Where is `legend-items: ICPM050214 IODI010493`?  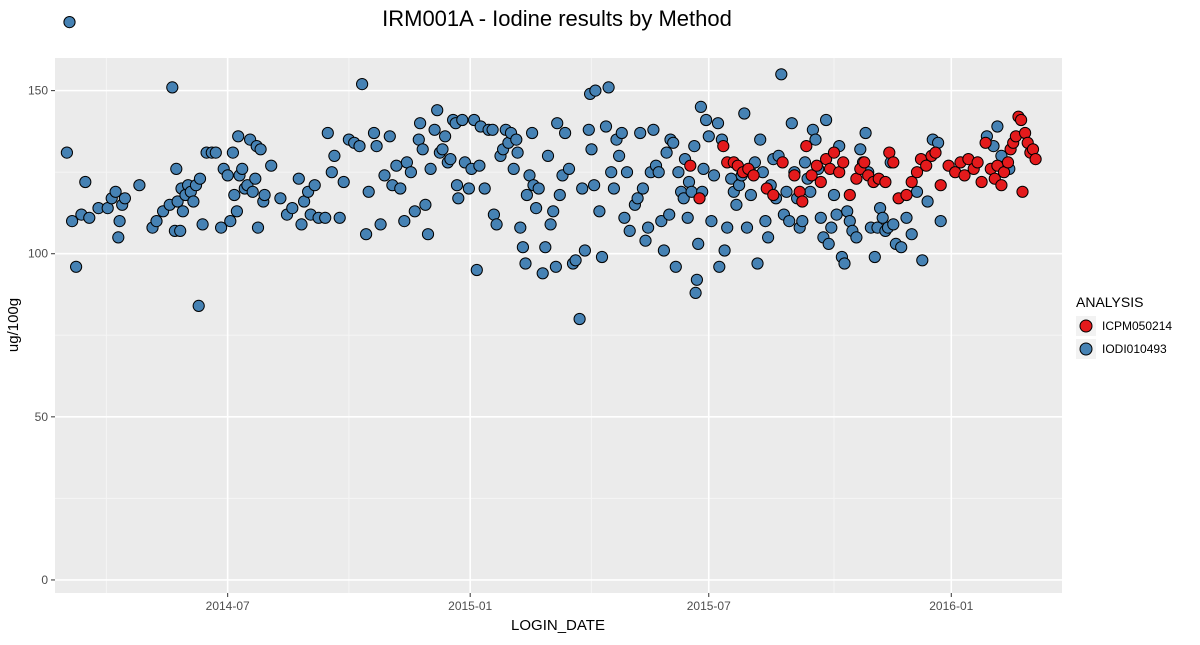 legend-items: ICPM050214 IODI010493 is located at coordinates (1124, 337).